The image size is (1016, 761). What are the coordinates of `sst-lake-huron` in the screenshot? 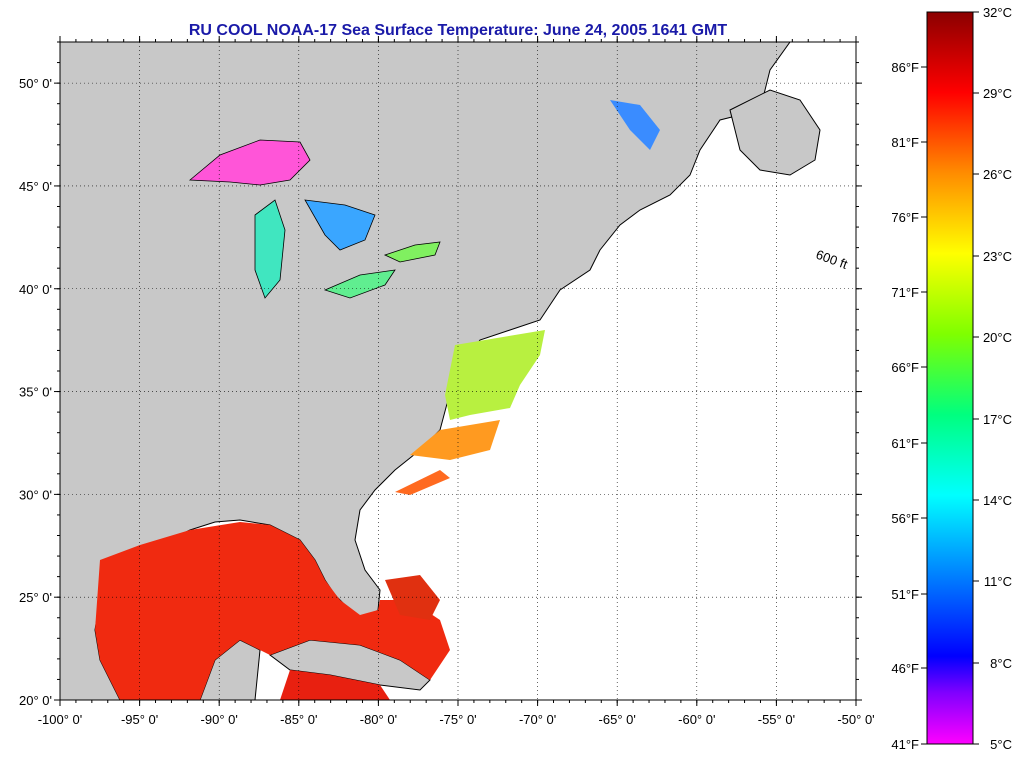 It's located at (340, 225).